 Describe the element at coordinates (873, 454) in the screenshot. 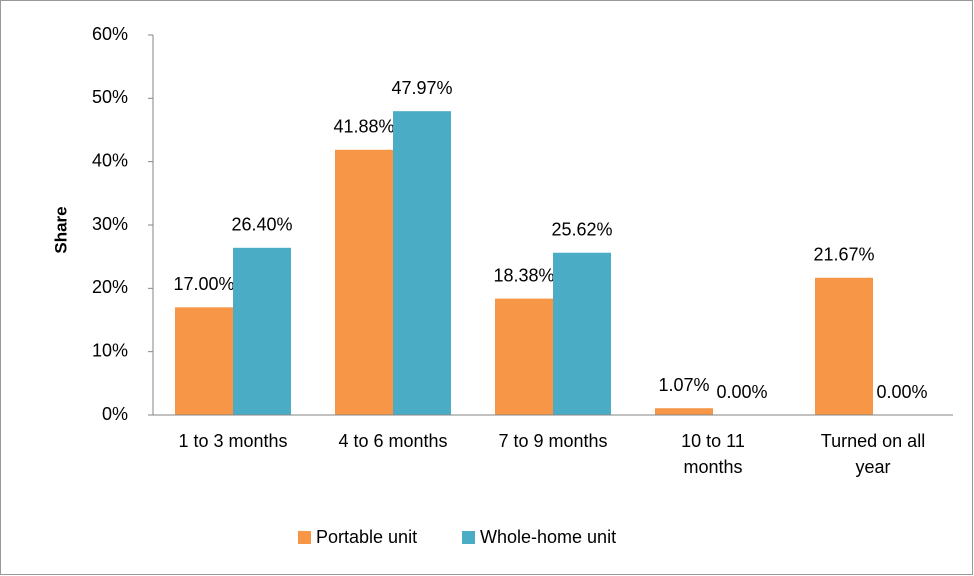

I see `x-tick-label: Turned on all year` at that location.